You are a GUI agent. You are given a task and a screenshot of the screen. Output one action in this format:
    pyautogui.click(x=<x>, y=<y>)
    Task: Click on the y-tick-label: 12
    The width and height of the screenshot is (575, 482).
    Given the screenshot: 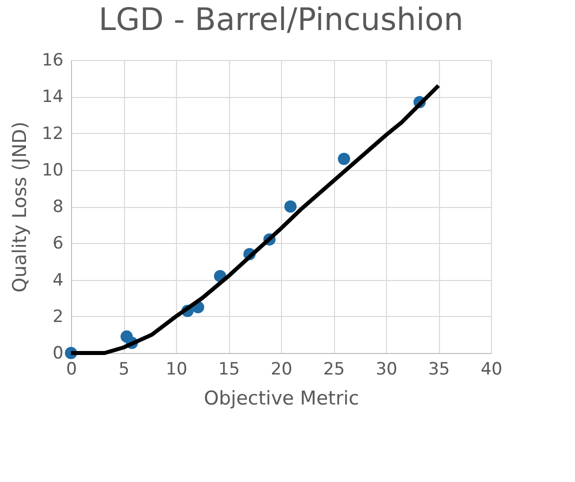 What is the action you would take?
    pyautogui.click(x=53, y=134)
    